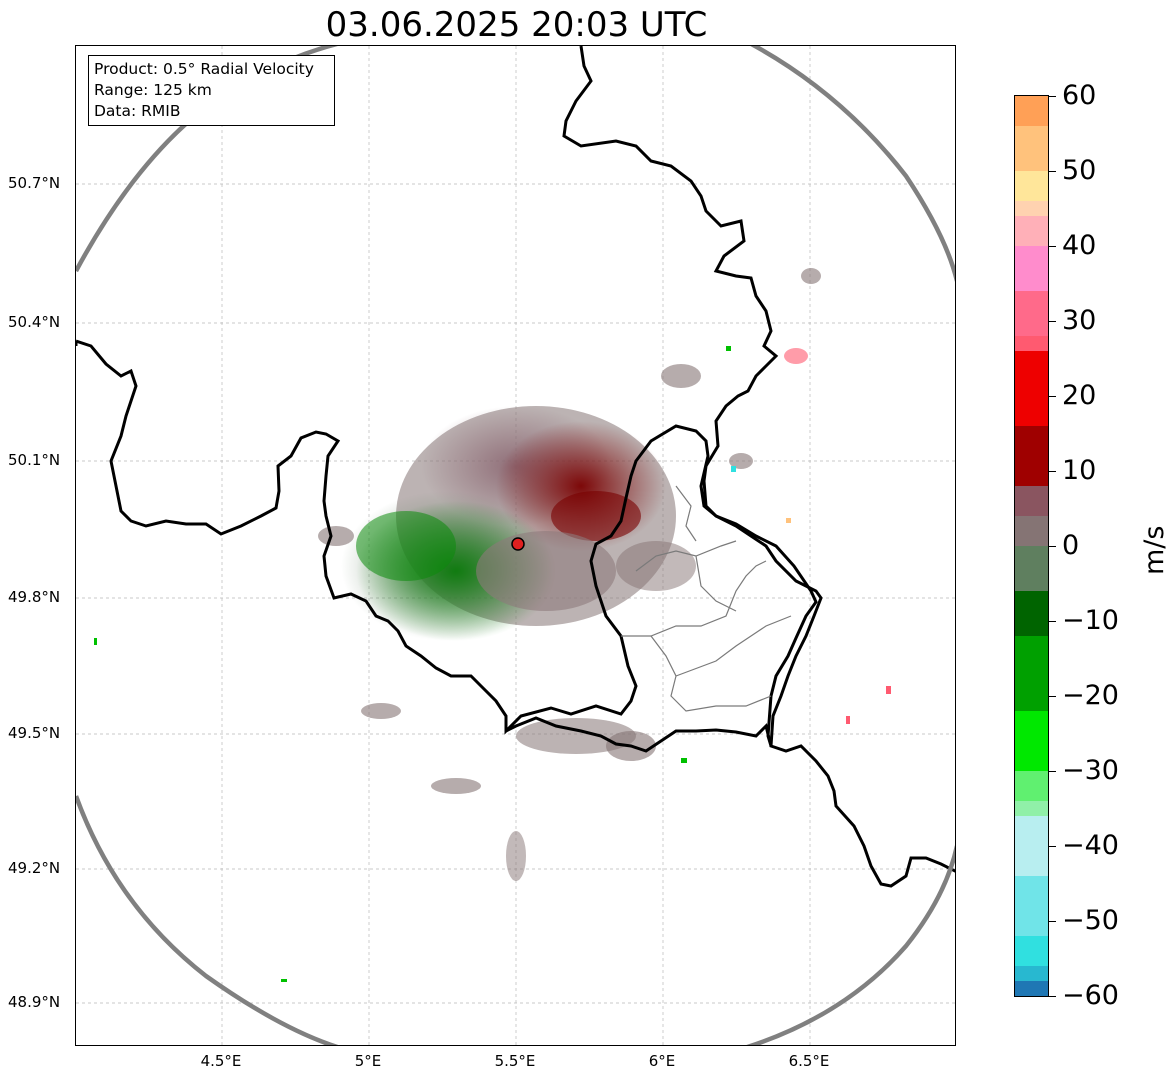 The width and height of the screenshot is (1171, 1081). What do you see at coordinates (1079, 246) in the screenshot?
I see `colorbar-tick-label: 40` at bounding box center [1079, 246].